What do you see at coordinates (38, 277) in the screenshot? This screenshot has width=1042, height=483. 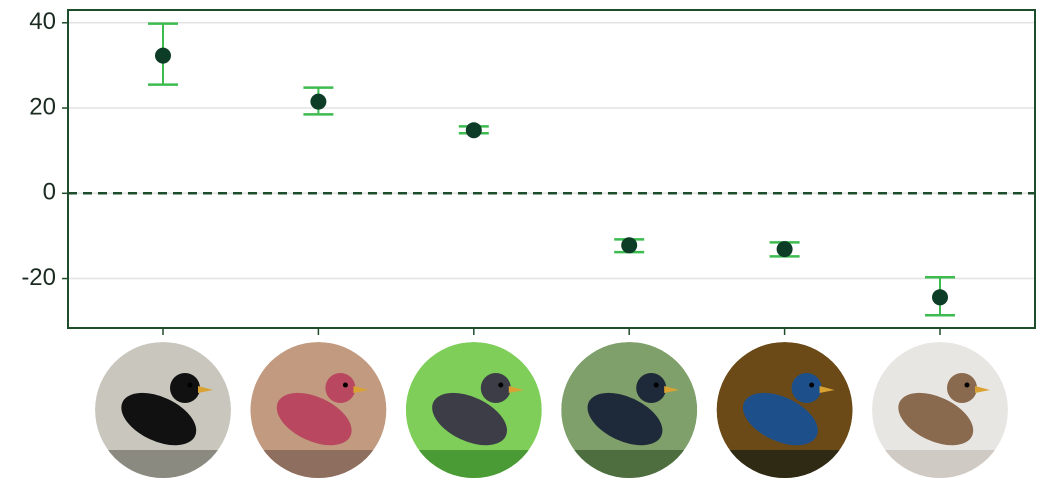 I see `y-tick-label: -20` at bounding box center [38, 277].